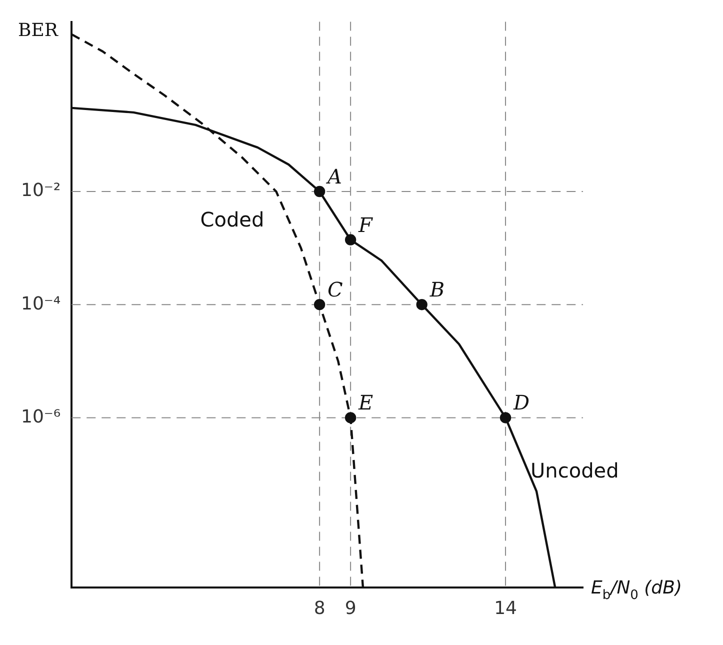 The width and height of the screenshot is (723, 645). What do you see at coordinates (40, 191) in the screenshot?
I see `y-tick-label: 10⁻²` at bounding box center [40, 191].